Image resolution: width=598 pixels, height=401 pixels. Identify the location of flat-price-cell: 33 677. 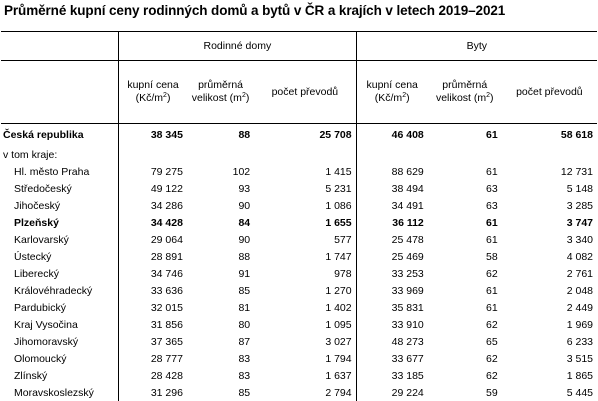
(392, 358).